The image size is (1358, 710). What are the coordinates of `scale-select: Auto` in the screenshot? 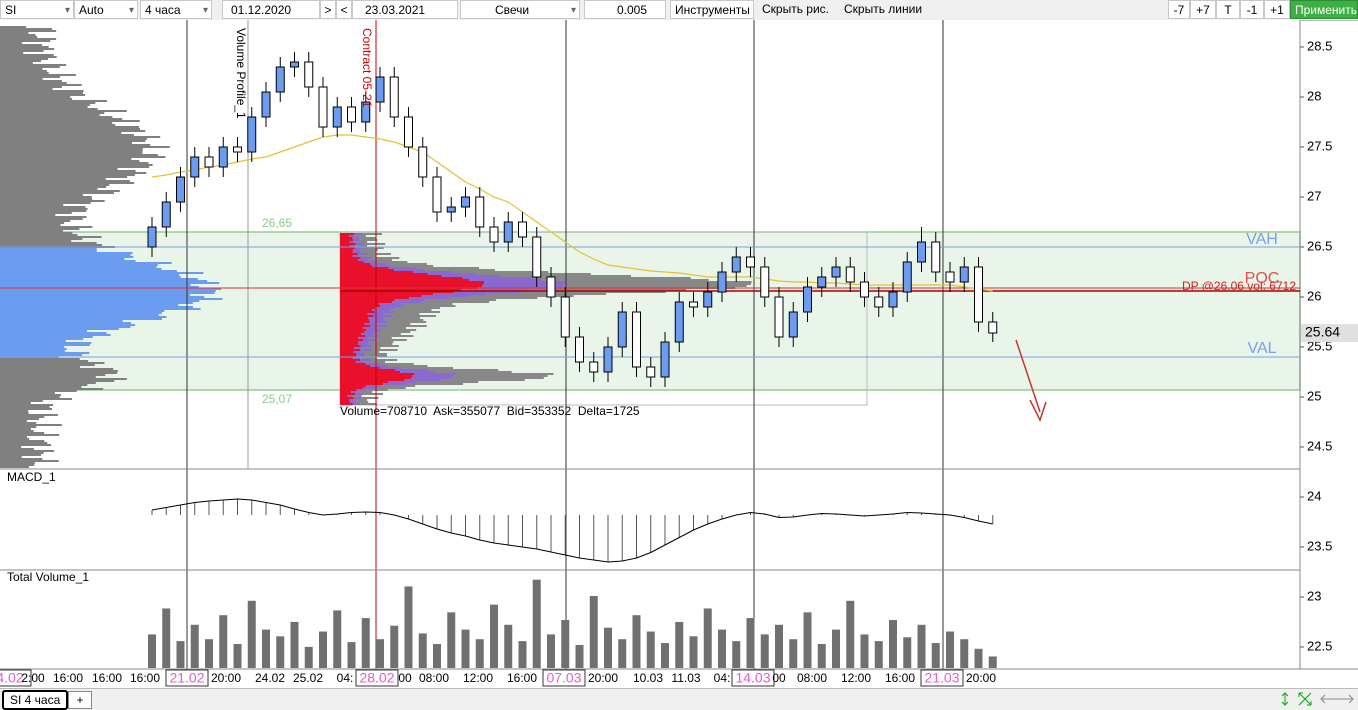 It's located at (106, 9).